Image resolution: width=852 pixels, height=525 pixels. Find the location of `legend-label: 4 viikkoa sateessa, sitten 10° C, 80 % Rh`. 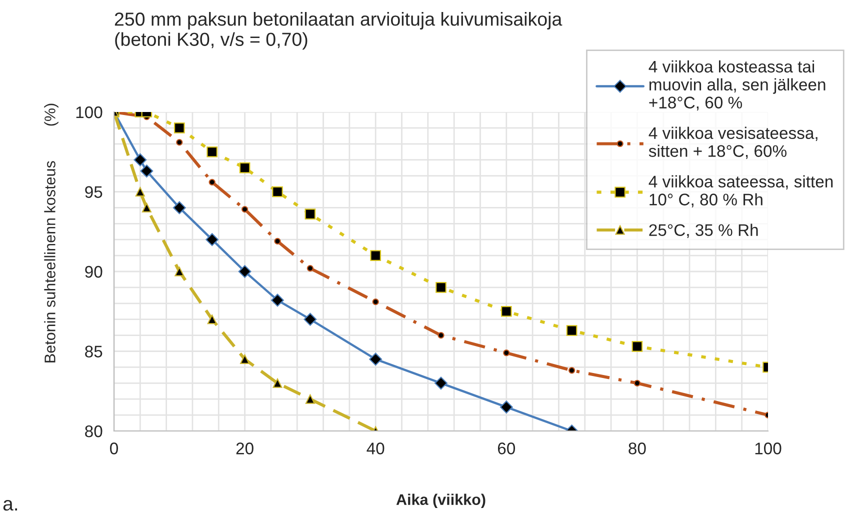

legend-label: 4 viikkoa sateessa, sitten 10° C, 80 % Rh is located at coordinates (740, 191).